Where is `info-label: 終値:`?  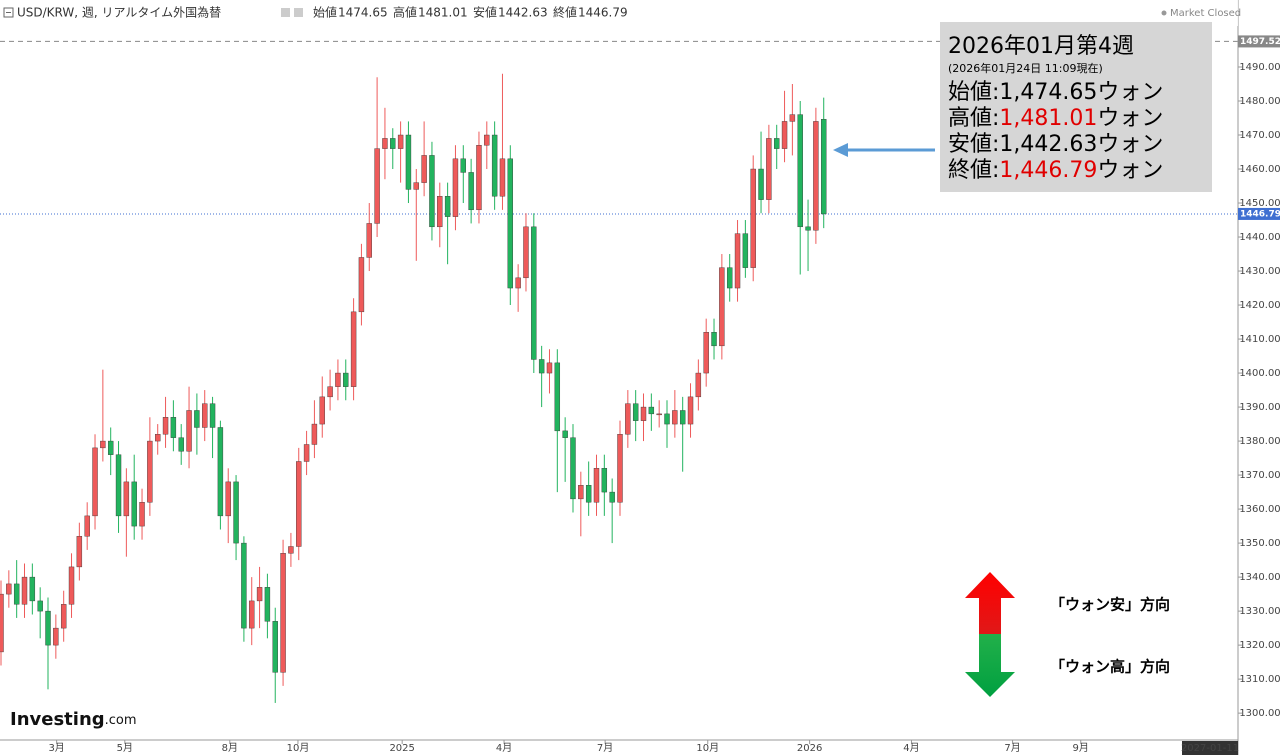 info-label: 終値: is located at coordinates (973, 170).